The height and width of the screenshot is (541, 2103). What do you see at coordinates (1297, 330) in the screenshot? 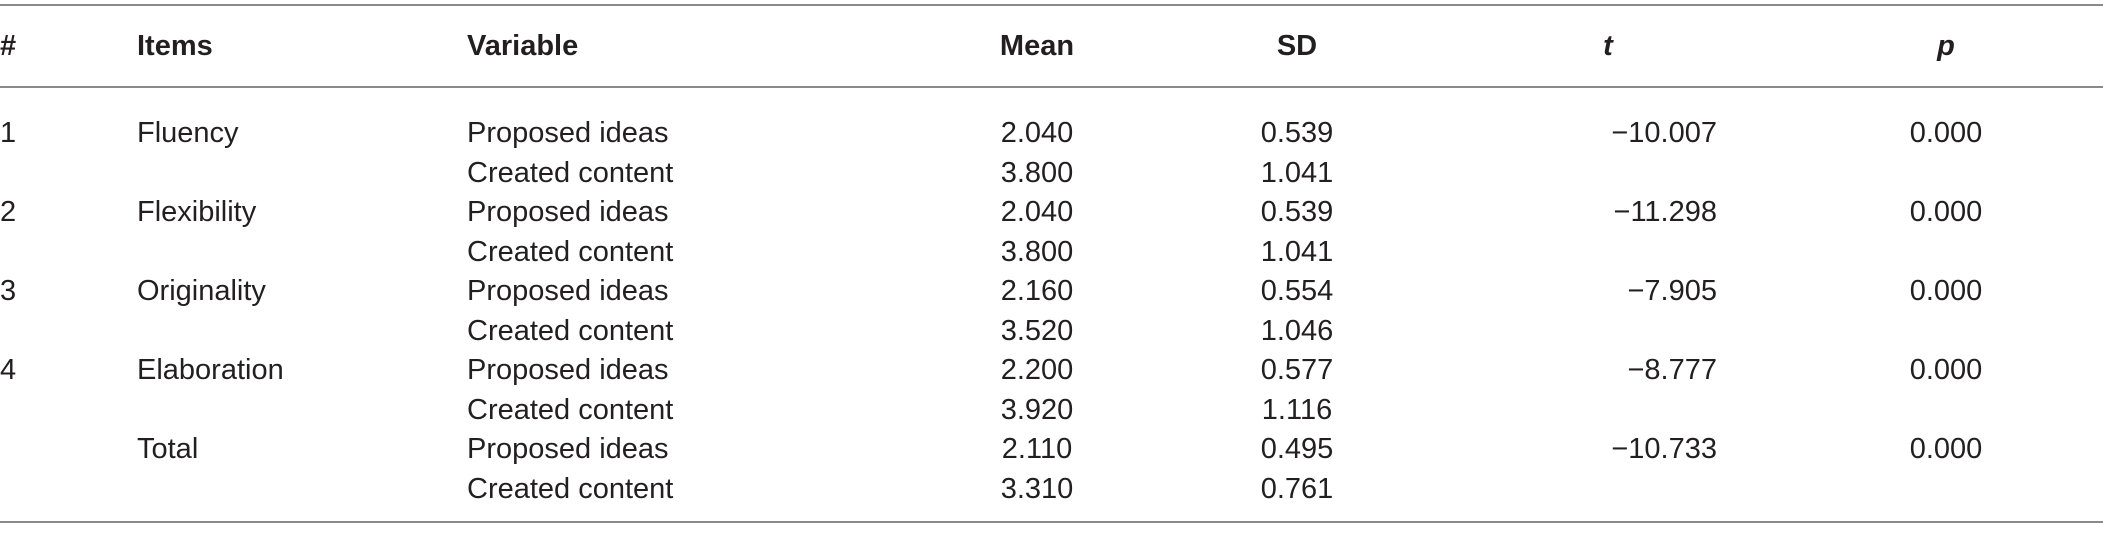
I see `cell-sd: 1.046` at bounding box center [1297, 330].